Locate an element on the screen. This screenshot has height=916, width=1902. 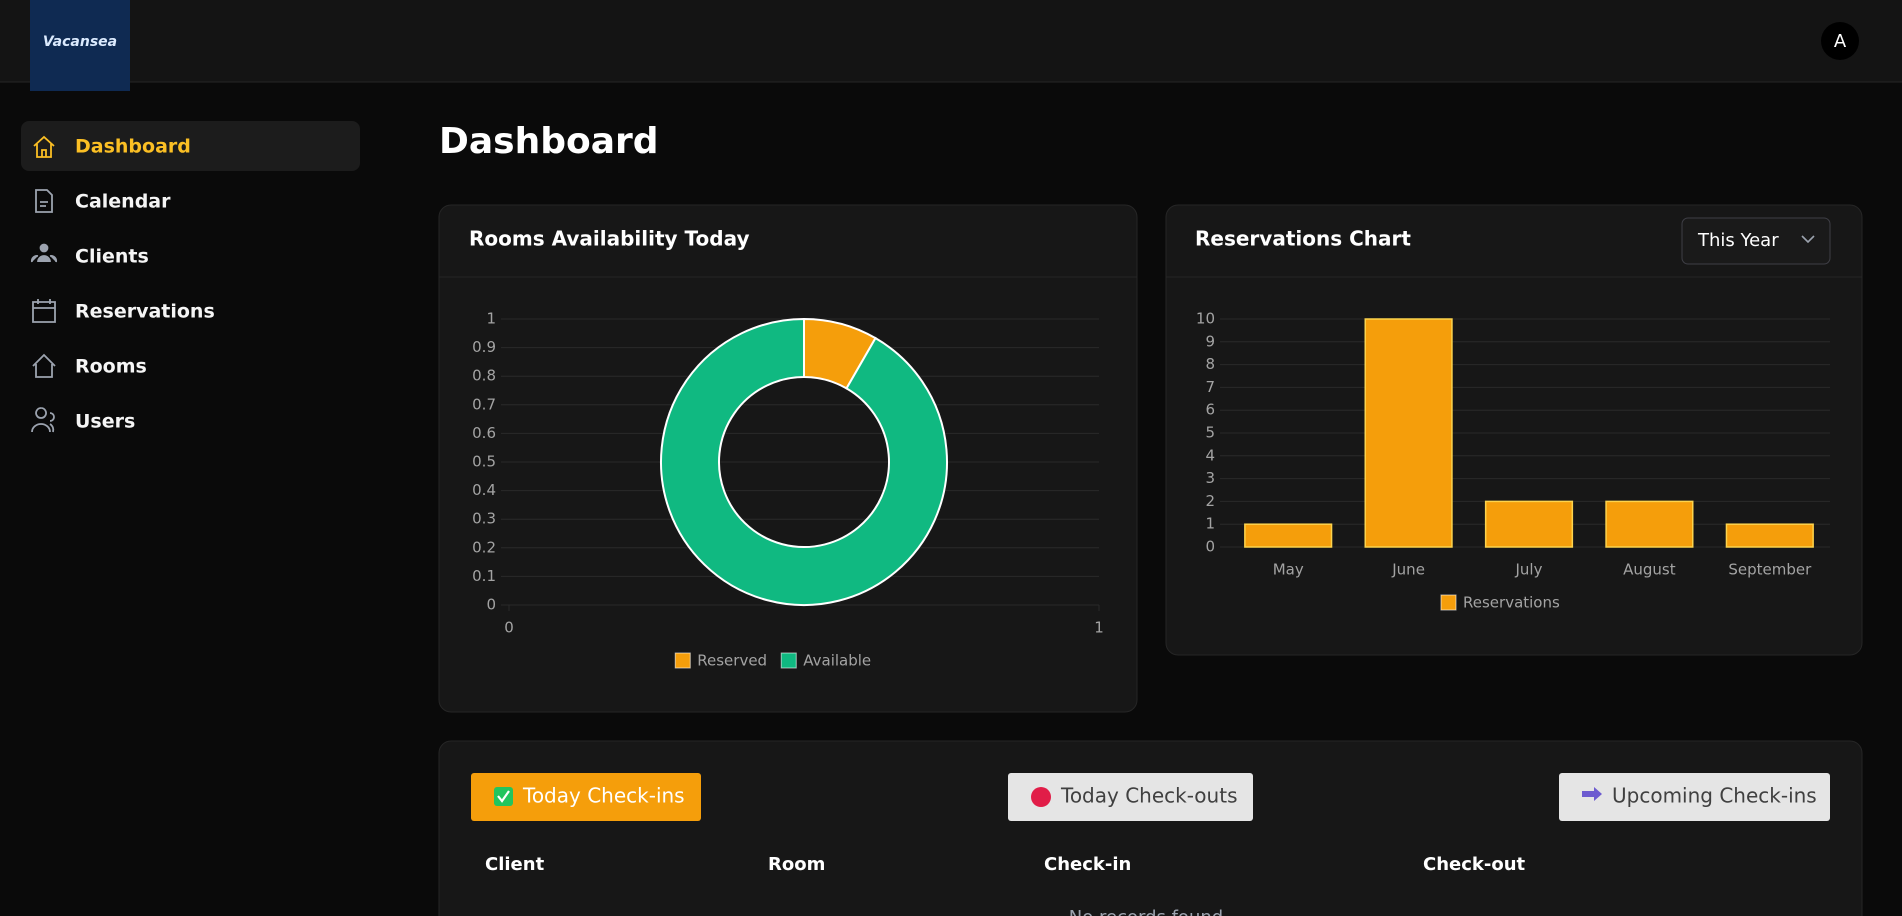
y-tick-label: 10 is located at coordinates (1205, 319).